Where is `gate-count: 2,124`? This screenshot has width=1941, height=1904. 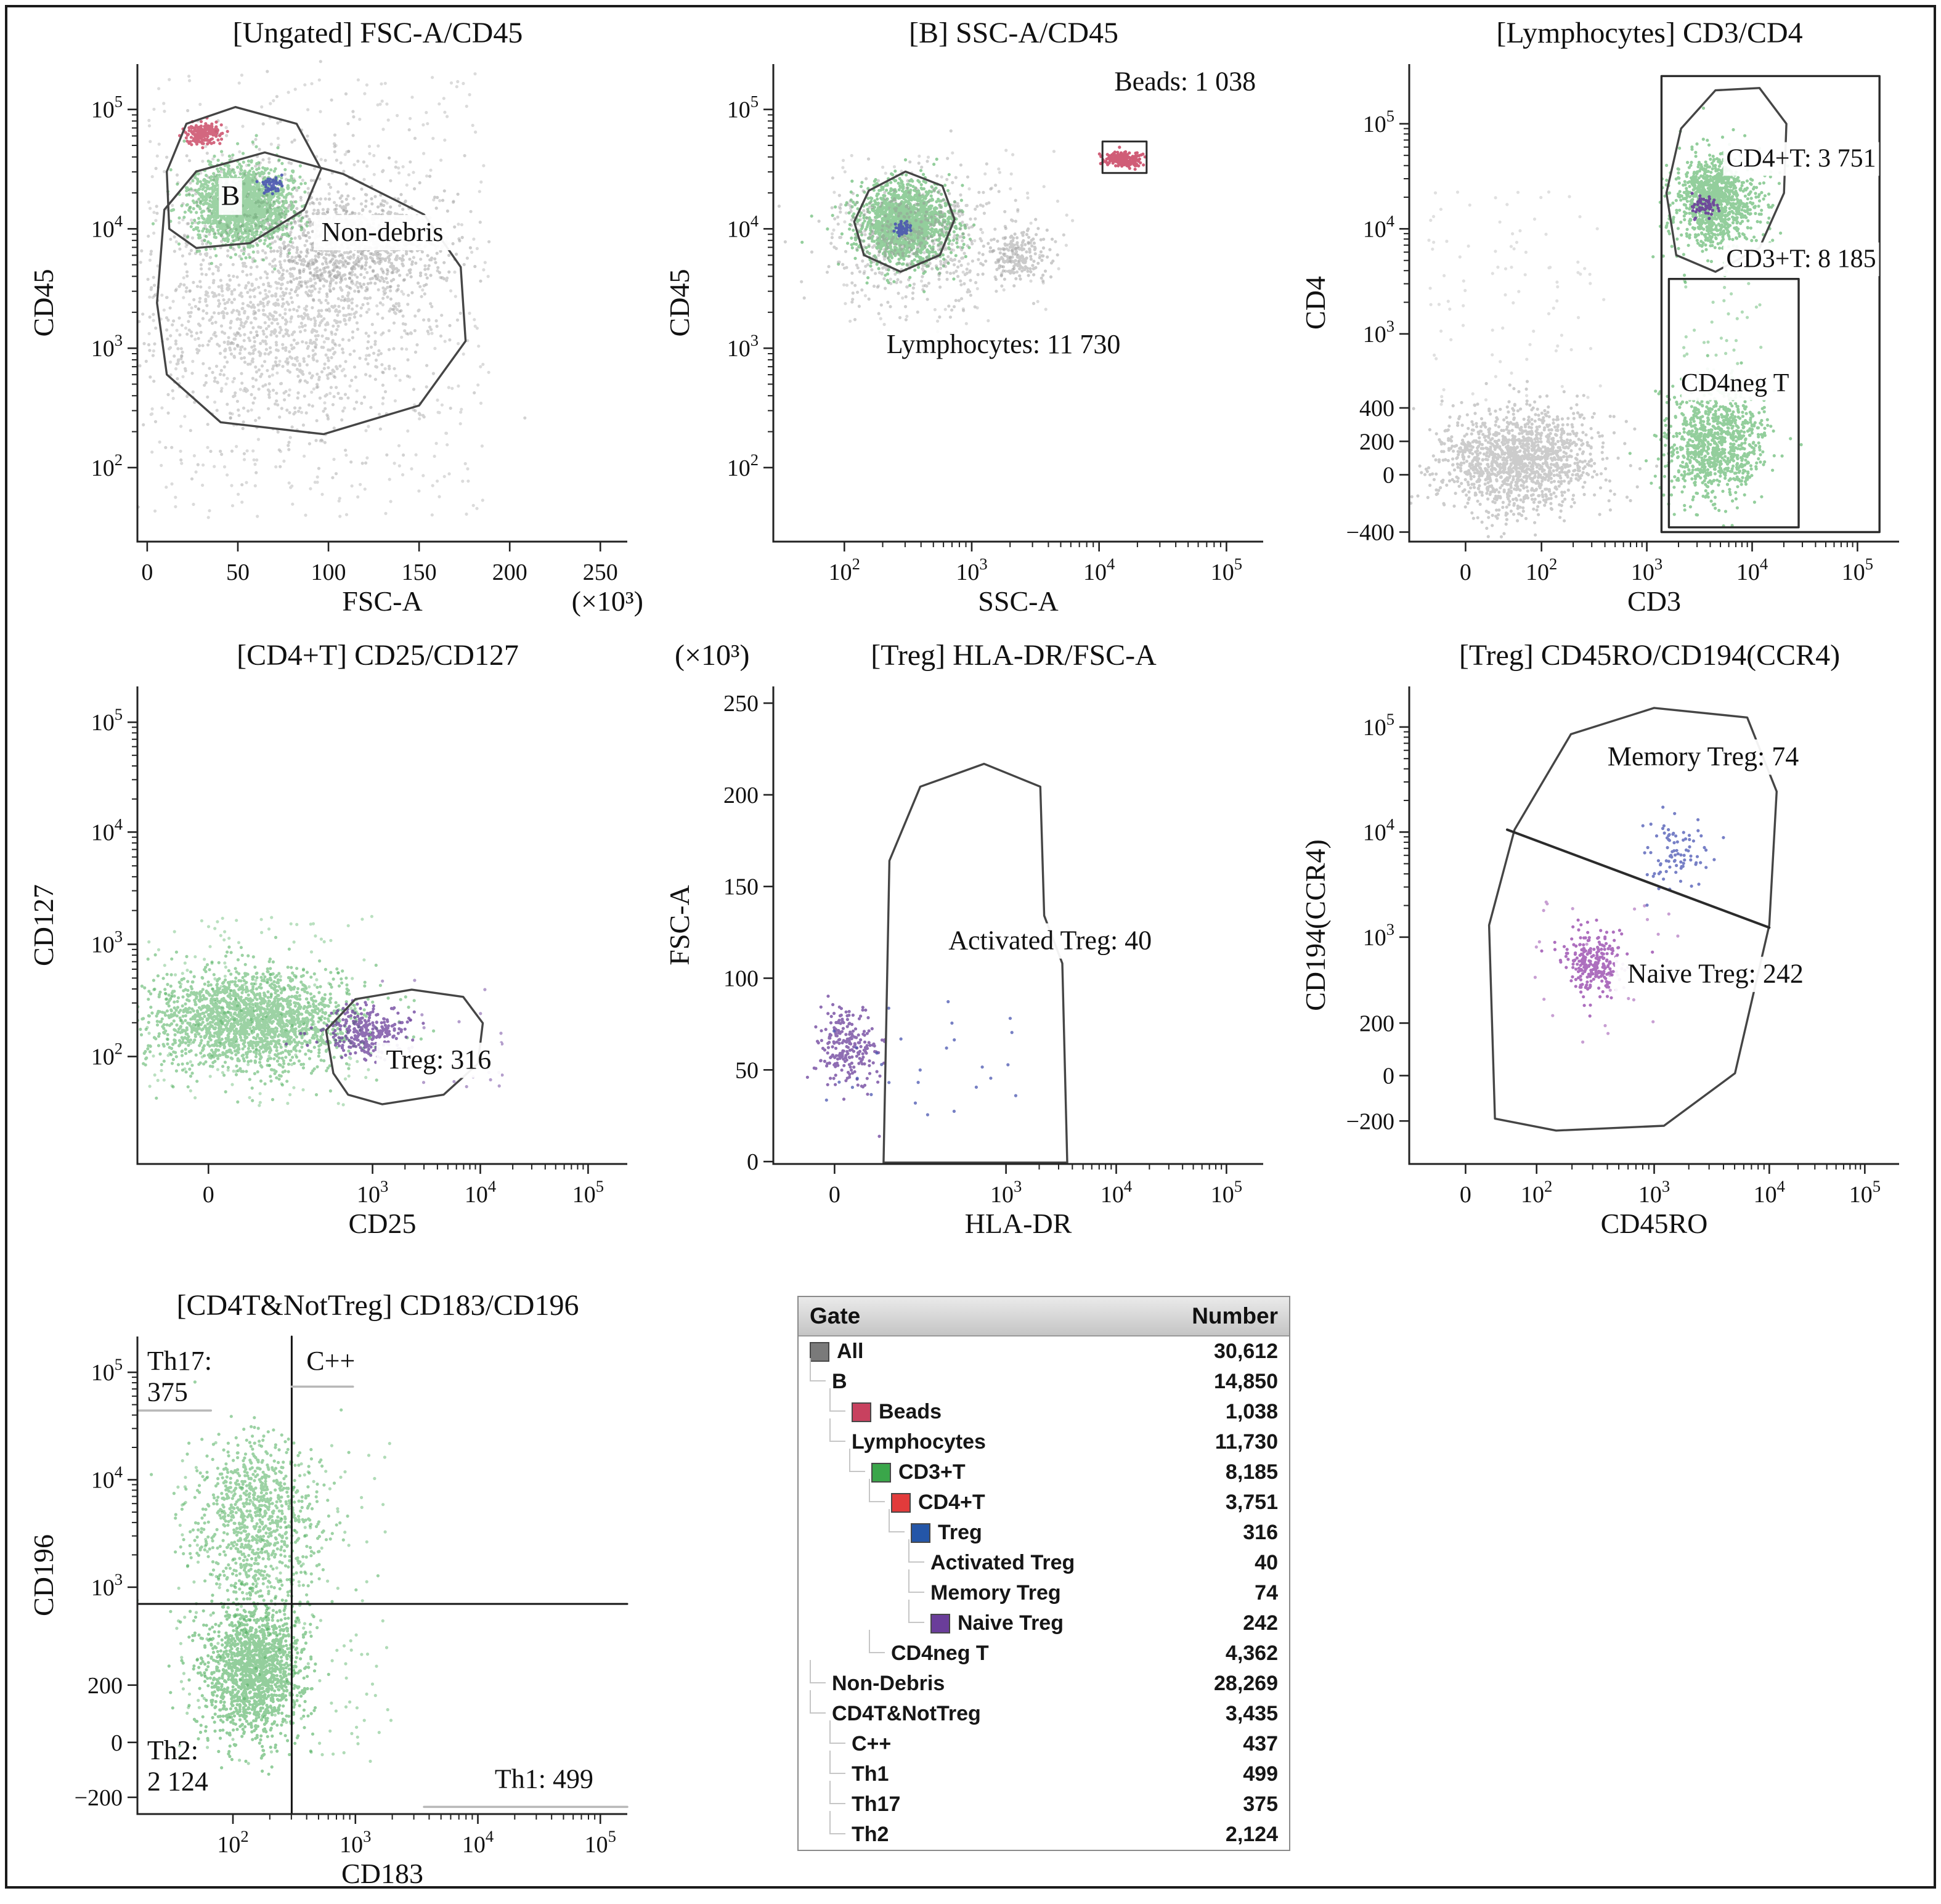 gate-count: 2,124 is located at coordinates (1251, 1835).